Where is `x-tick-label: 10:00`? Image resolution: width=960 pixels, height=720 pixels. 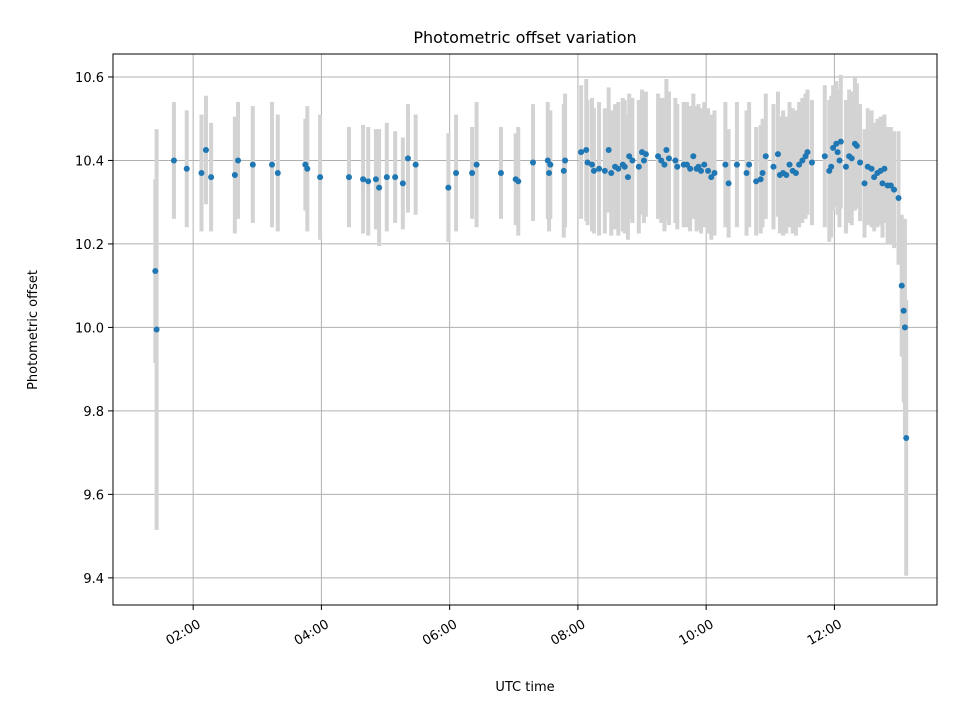
x-tick-label: 10:00 is located at coordinates (697, 633).